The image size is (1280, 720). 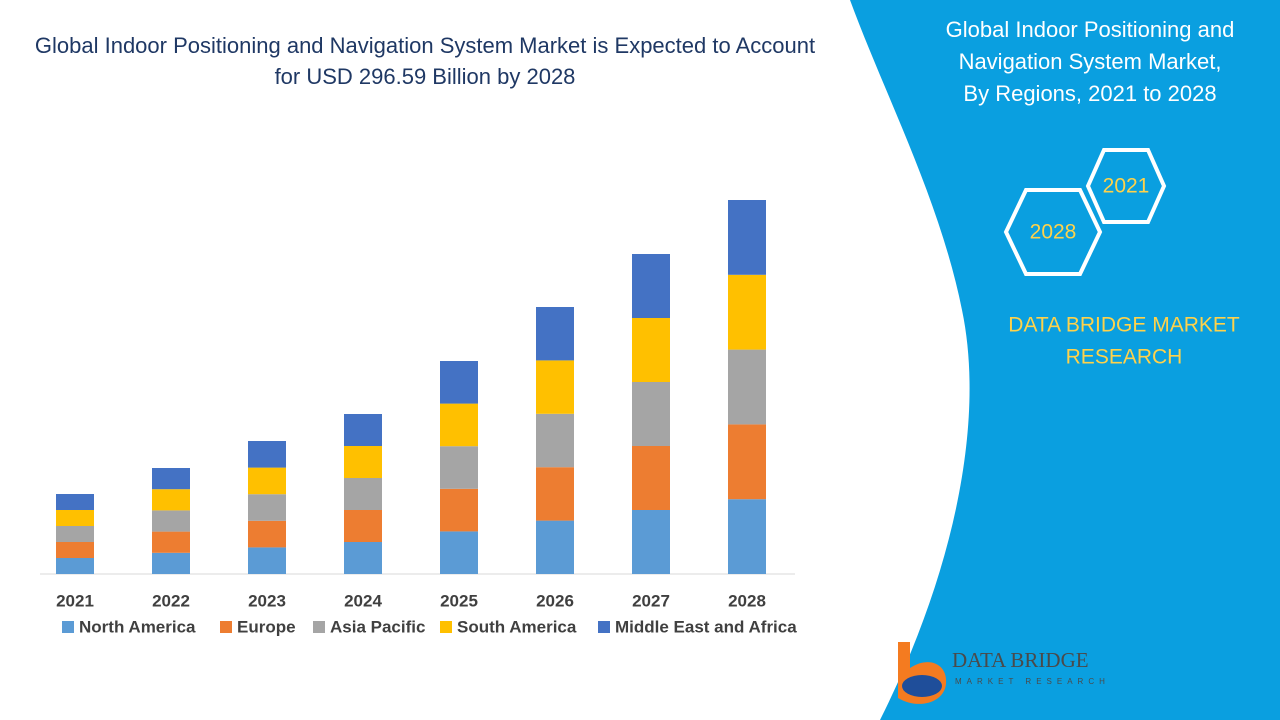 What do you see at coordinates (137, 626) in the screenshot?
I see `legend-label: North America` at bounding box center [137, 626].